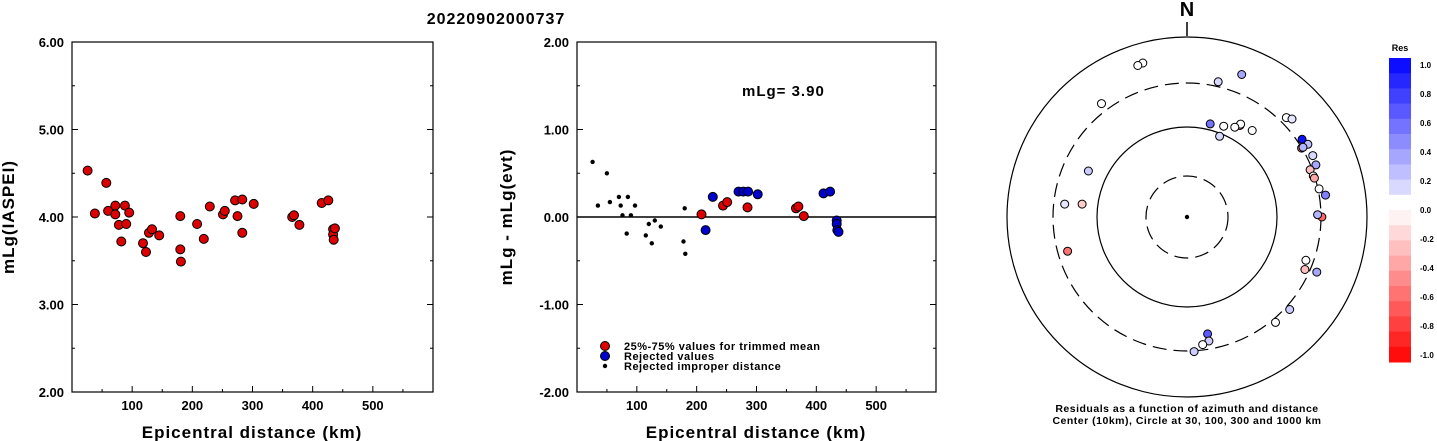 The image size is (1437, 441). I want to click on plot0-xtick-label: 100, so click(132, 405).